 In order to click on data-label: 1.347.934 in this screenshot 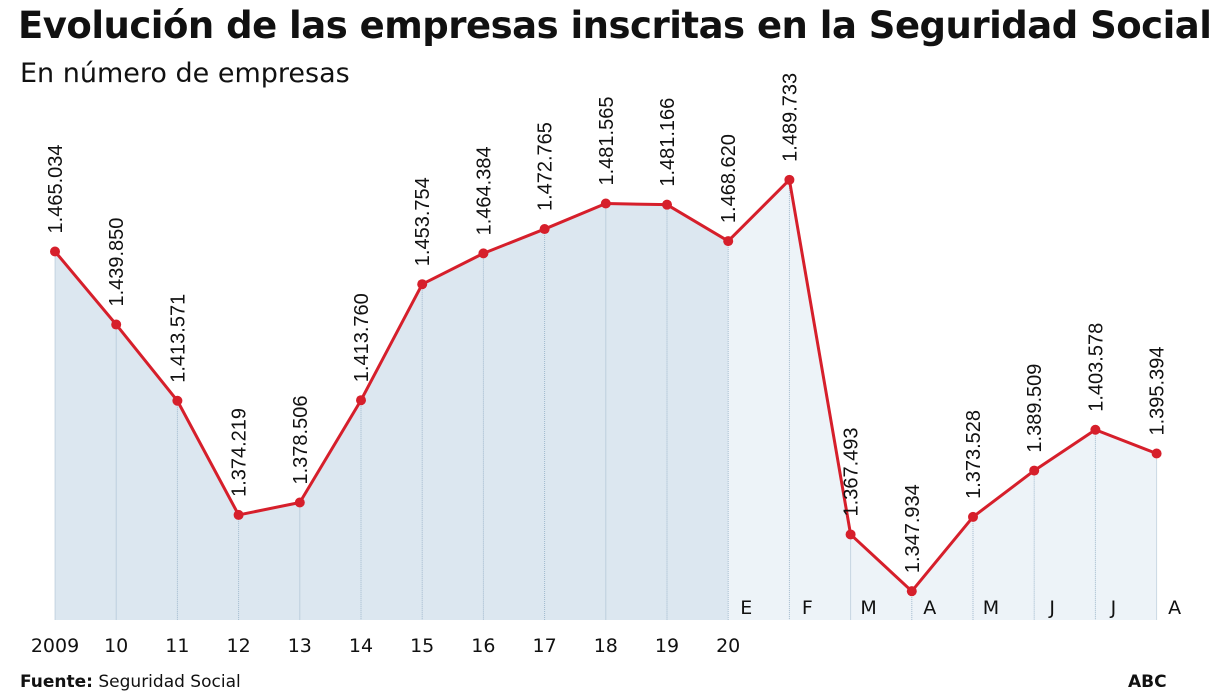, I will do `click(913, 528)`.